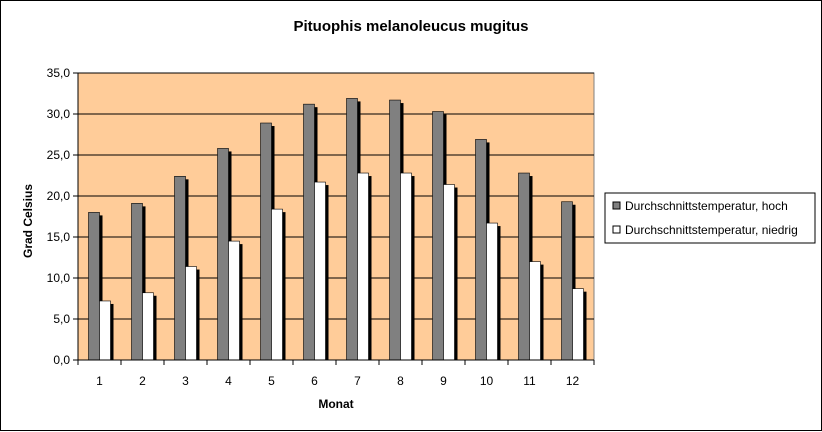  I want to click on x-tick-label: 4, so click(228, 381).